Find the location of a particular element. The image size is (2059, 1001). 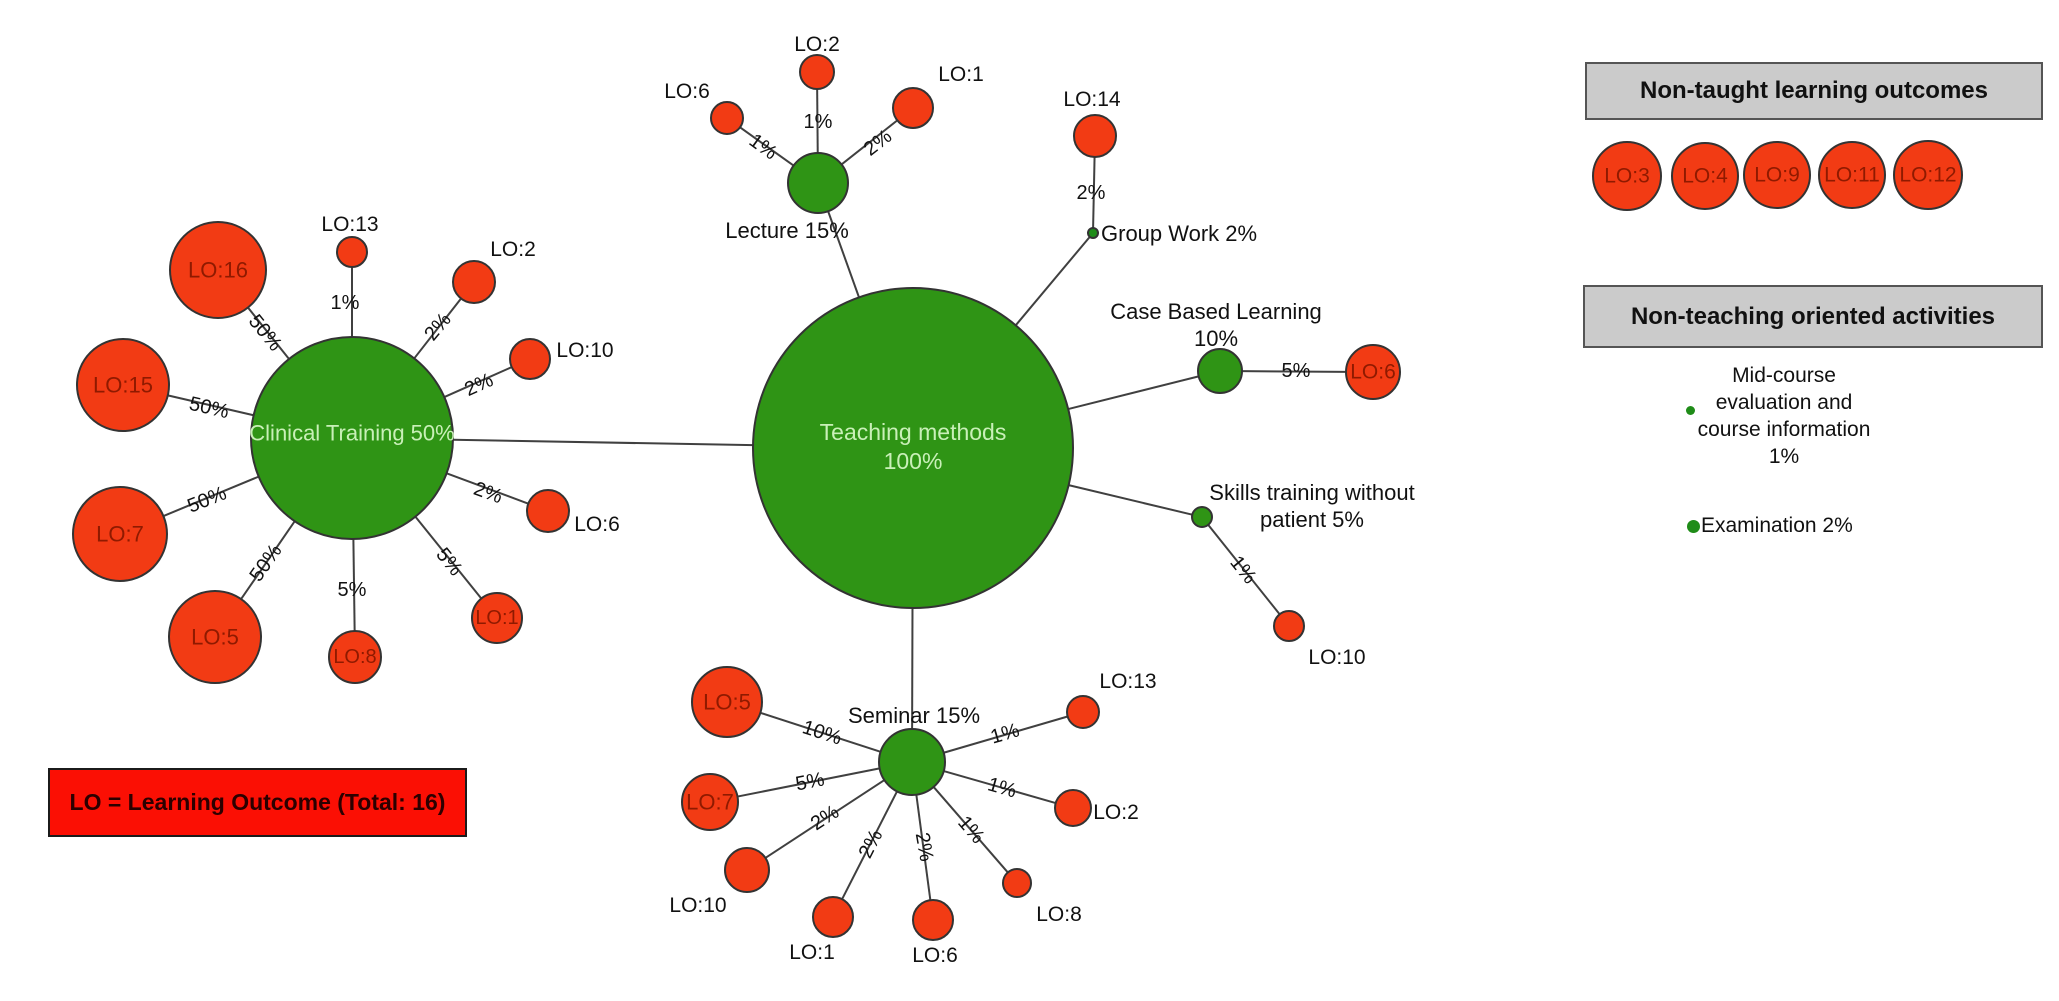

edge-case-based-learning-cbl-lo6 is located at coordinates (1294, 371).